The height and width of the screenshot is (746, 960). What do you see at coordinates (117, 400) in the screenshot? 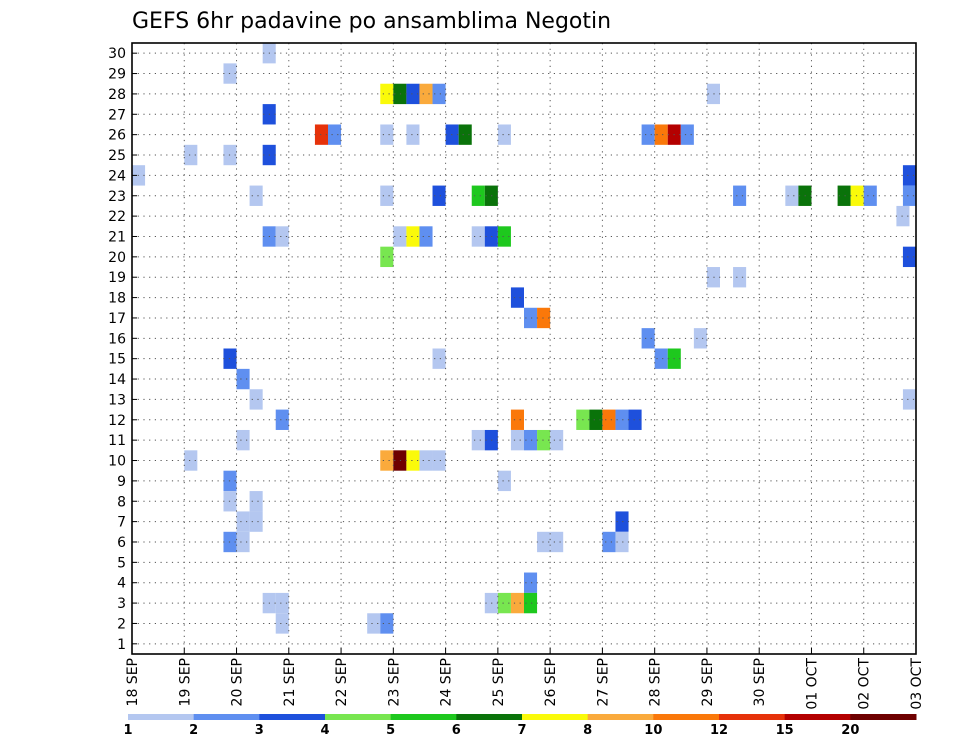
I see `y-tick-label: 13` at bounding box center [117, 400].